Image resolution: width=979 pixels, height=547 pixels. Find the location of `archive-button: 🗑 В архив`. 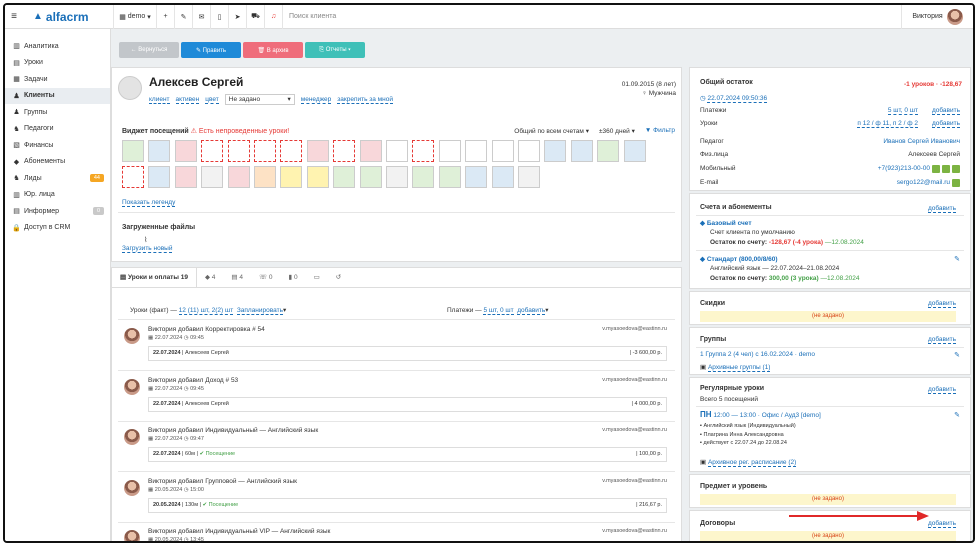

archive-button: 🗑 В архив is located at coordinates (273, 50).